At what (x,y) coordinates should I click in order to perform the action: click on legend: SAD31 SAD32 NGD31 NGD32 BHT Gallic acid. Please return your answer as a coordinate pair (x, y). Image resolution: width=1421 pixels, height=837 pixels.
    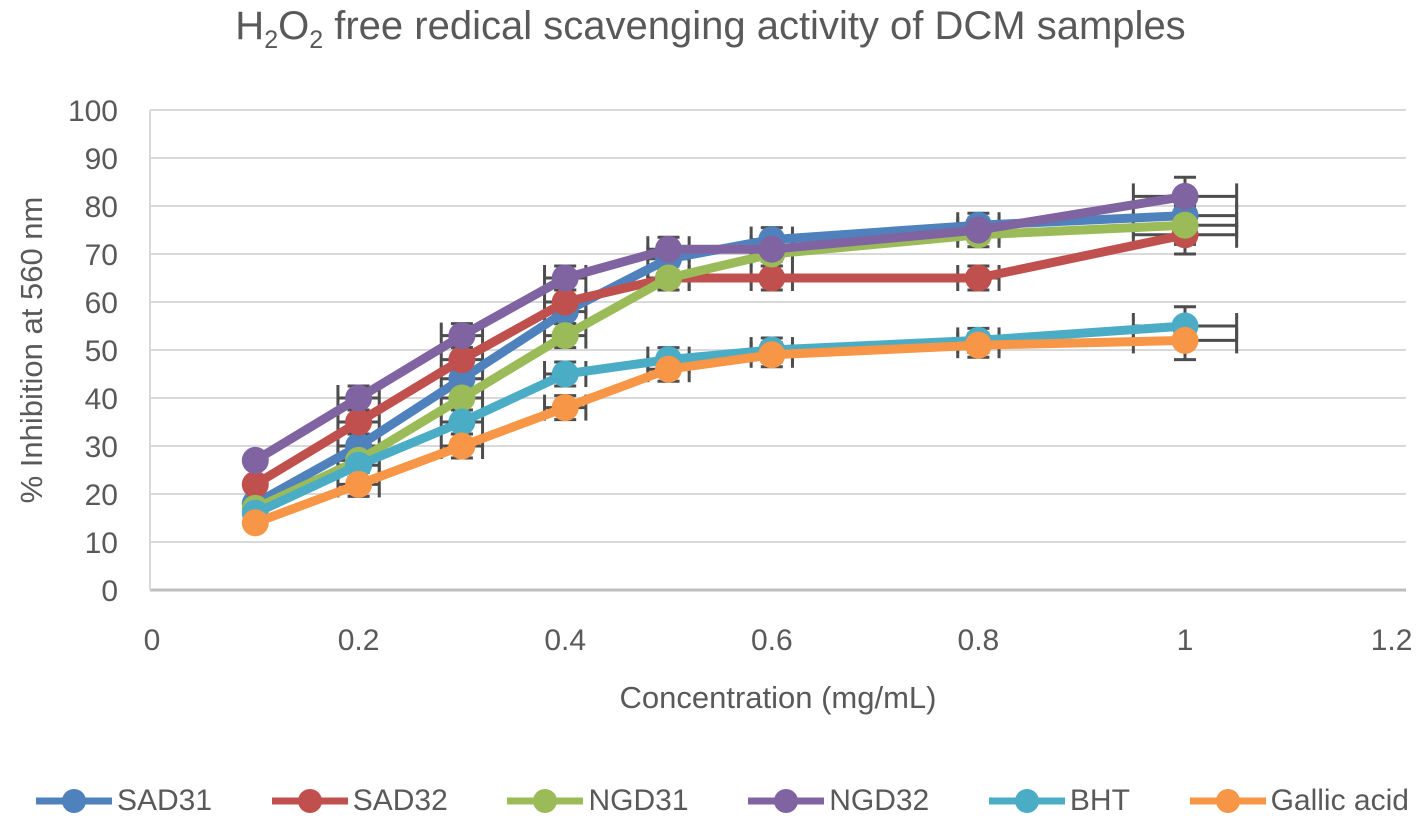
    Looking at the image, I should click on (721, 801).